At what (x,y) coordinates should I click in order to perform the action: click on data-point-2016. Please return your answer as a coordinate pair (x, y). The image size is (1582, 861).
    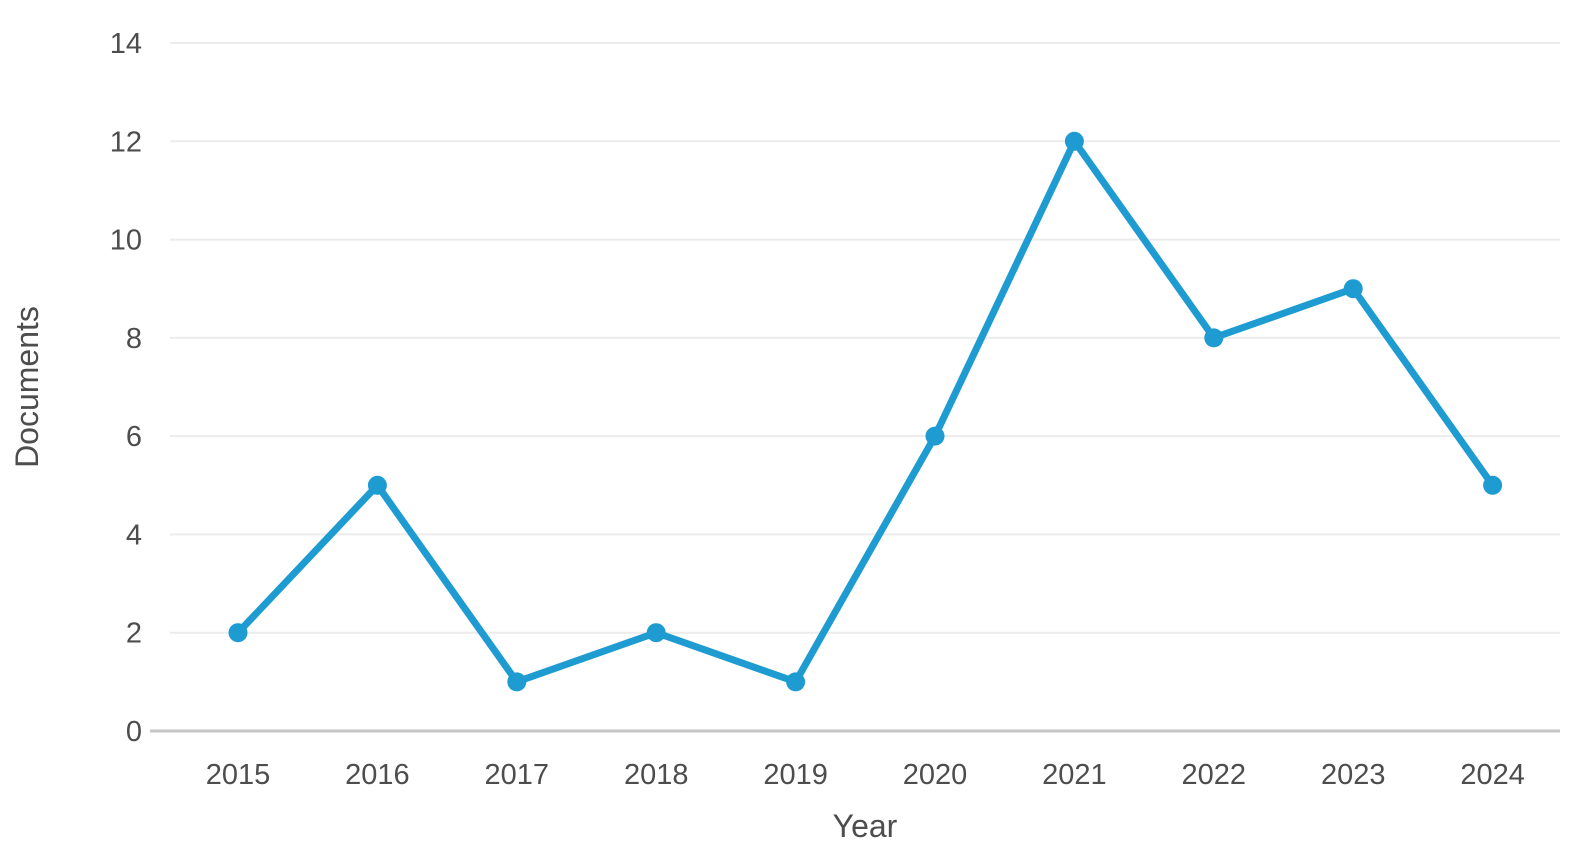
    Looking at the image, I should click on (377, 485).